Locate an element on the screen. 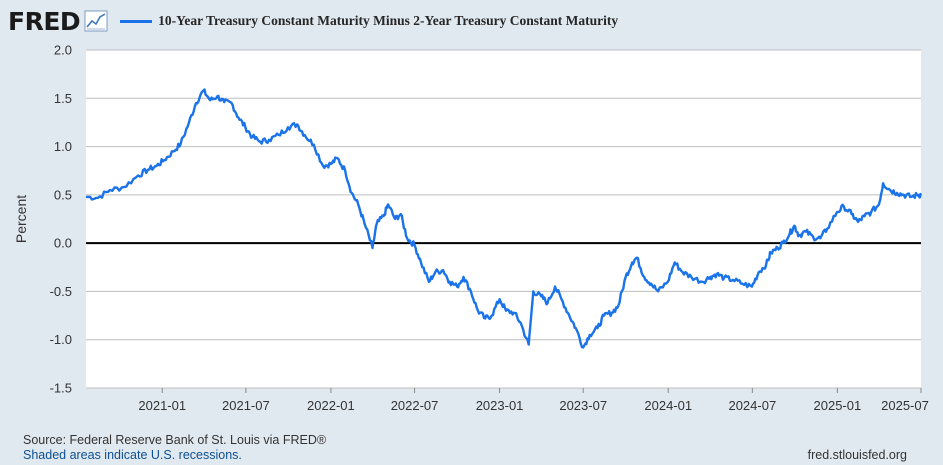  x-tick-label: 2021-01 is located at coordinates (162, 405).